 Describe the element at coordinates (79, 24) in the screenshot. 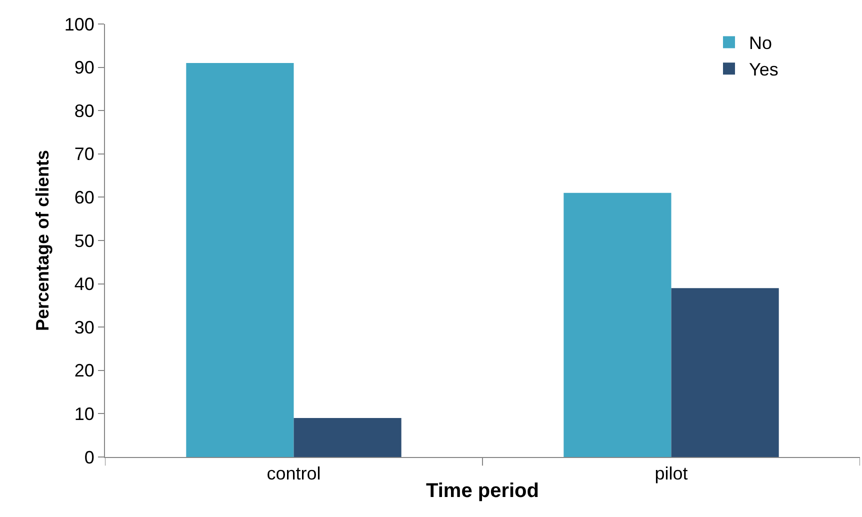

I see `y-tick-label: 100` at that location.